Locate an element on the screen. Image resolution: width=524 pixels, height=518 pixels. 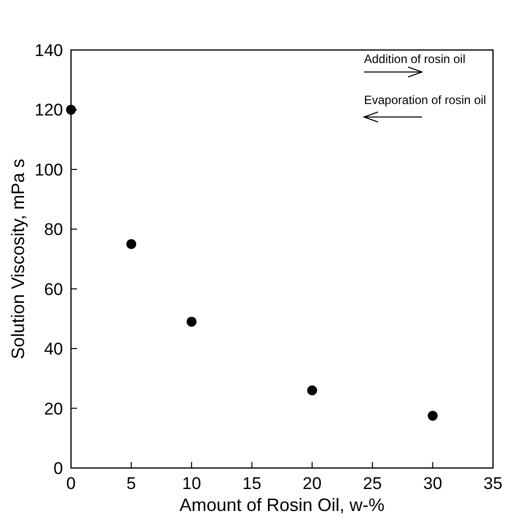
x-tick-label: 20 is located at coordinates (312, 483).